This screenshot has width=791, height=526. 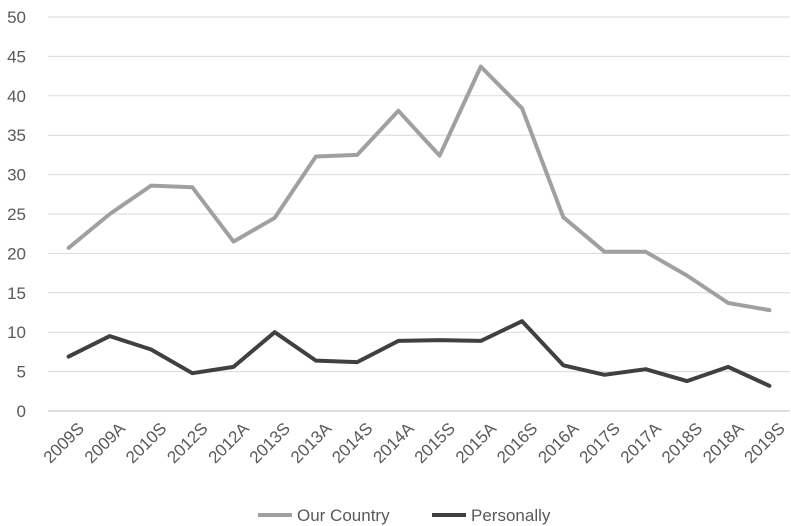 I want to click on x-tick-label: 2012S, so click(x=187, y=443).